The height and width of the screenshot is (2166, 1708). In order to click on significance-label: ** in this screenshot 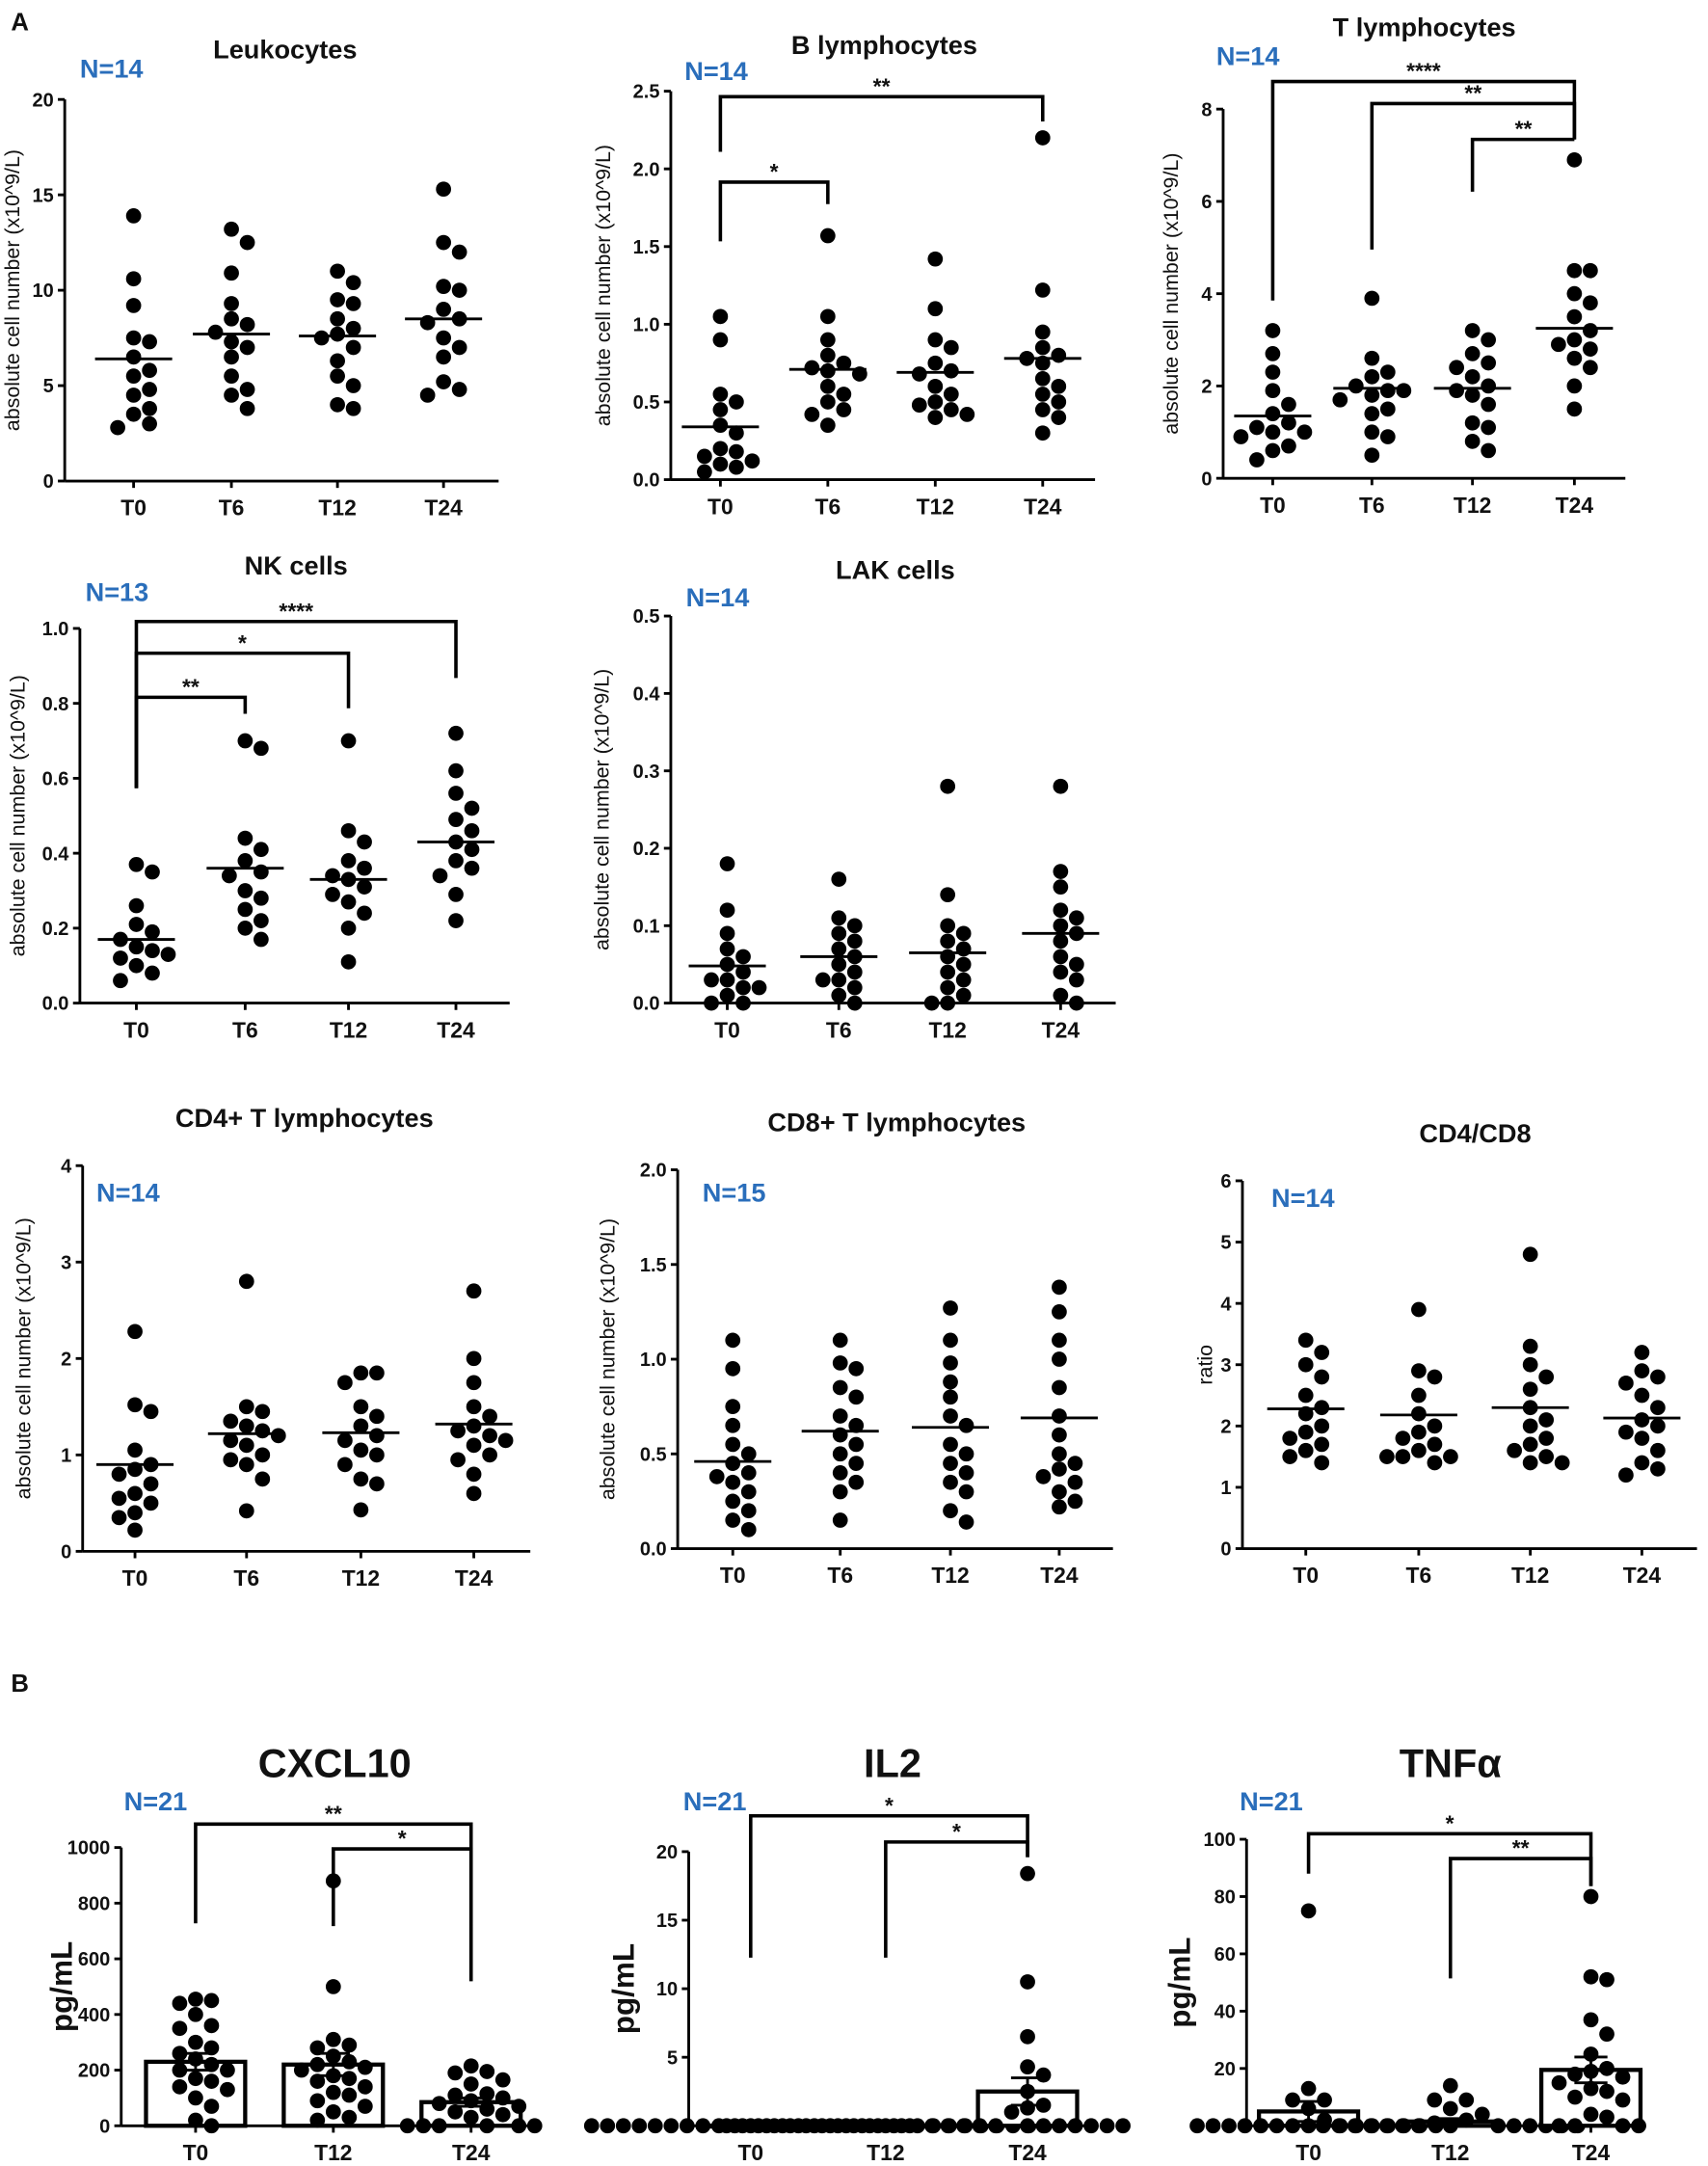, I will do `click(1521, 1847)`.